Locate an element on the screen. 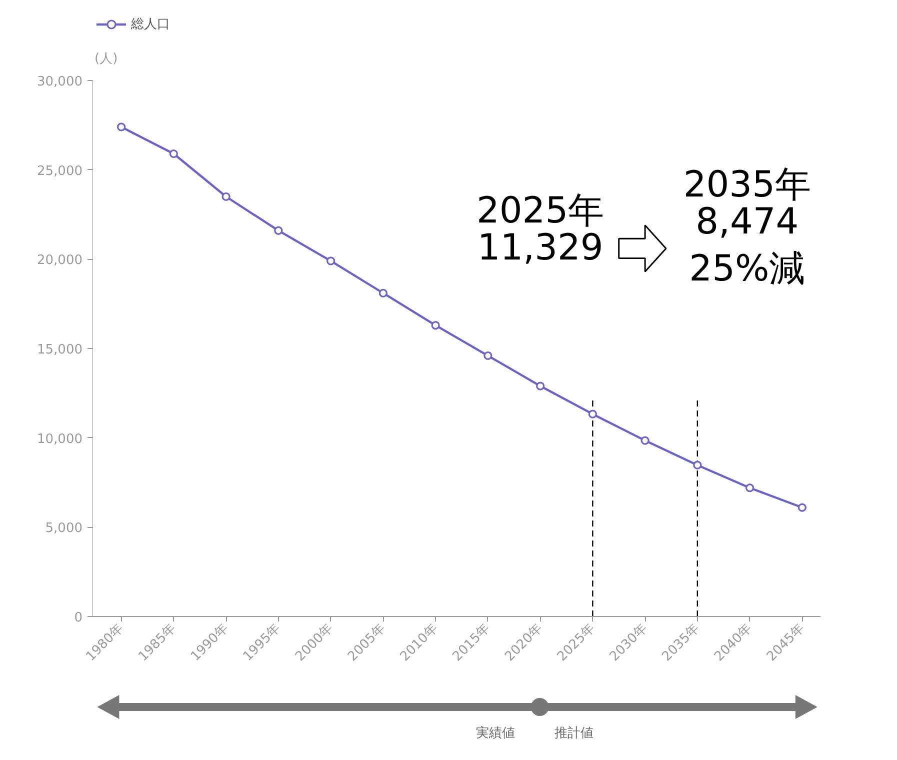  y-tick-label: 5,000 is located at coordinates (63, 528).